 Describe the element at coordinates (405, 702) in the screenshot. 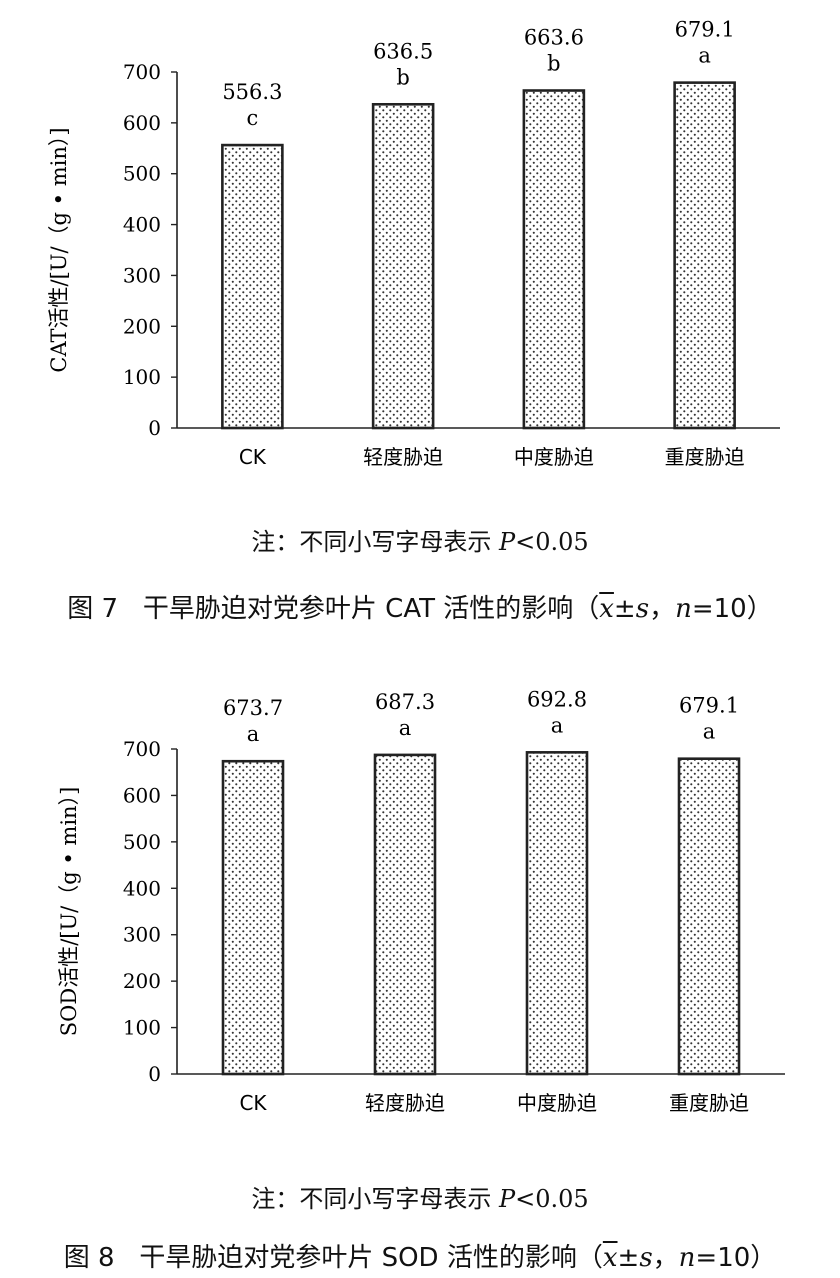

I see `bar-value-label: 687.3` at that location.